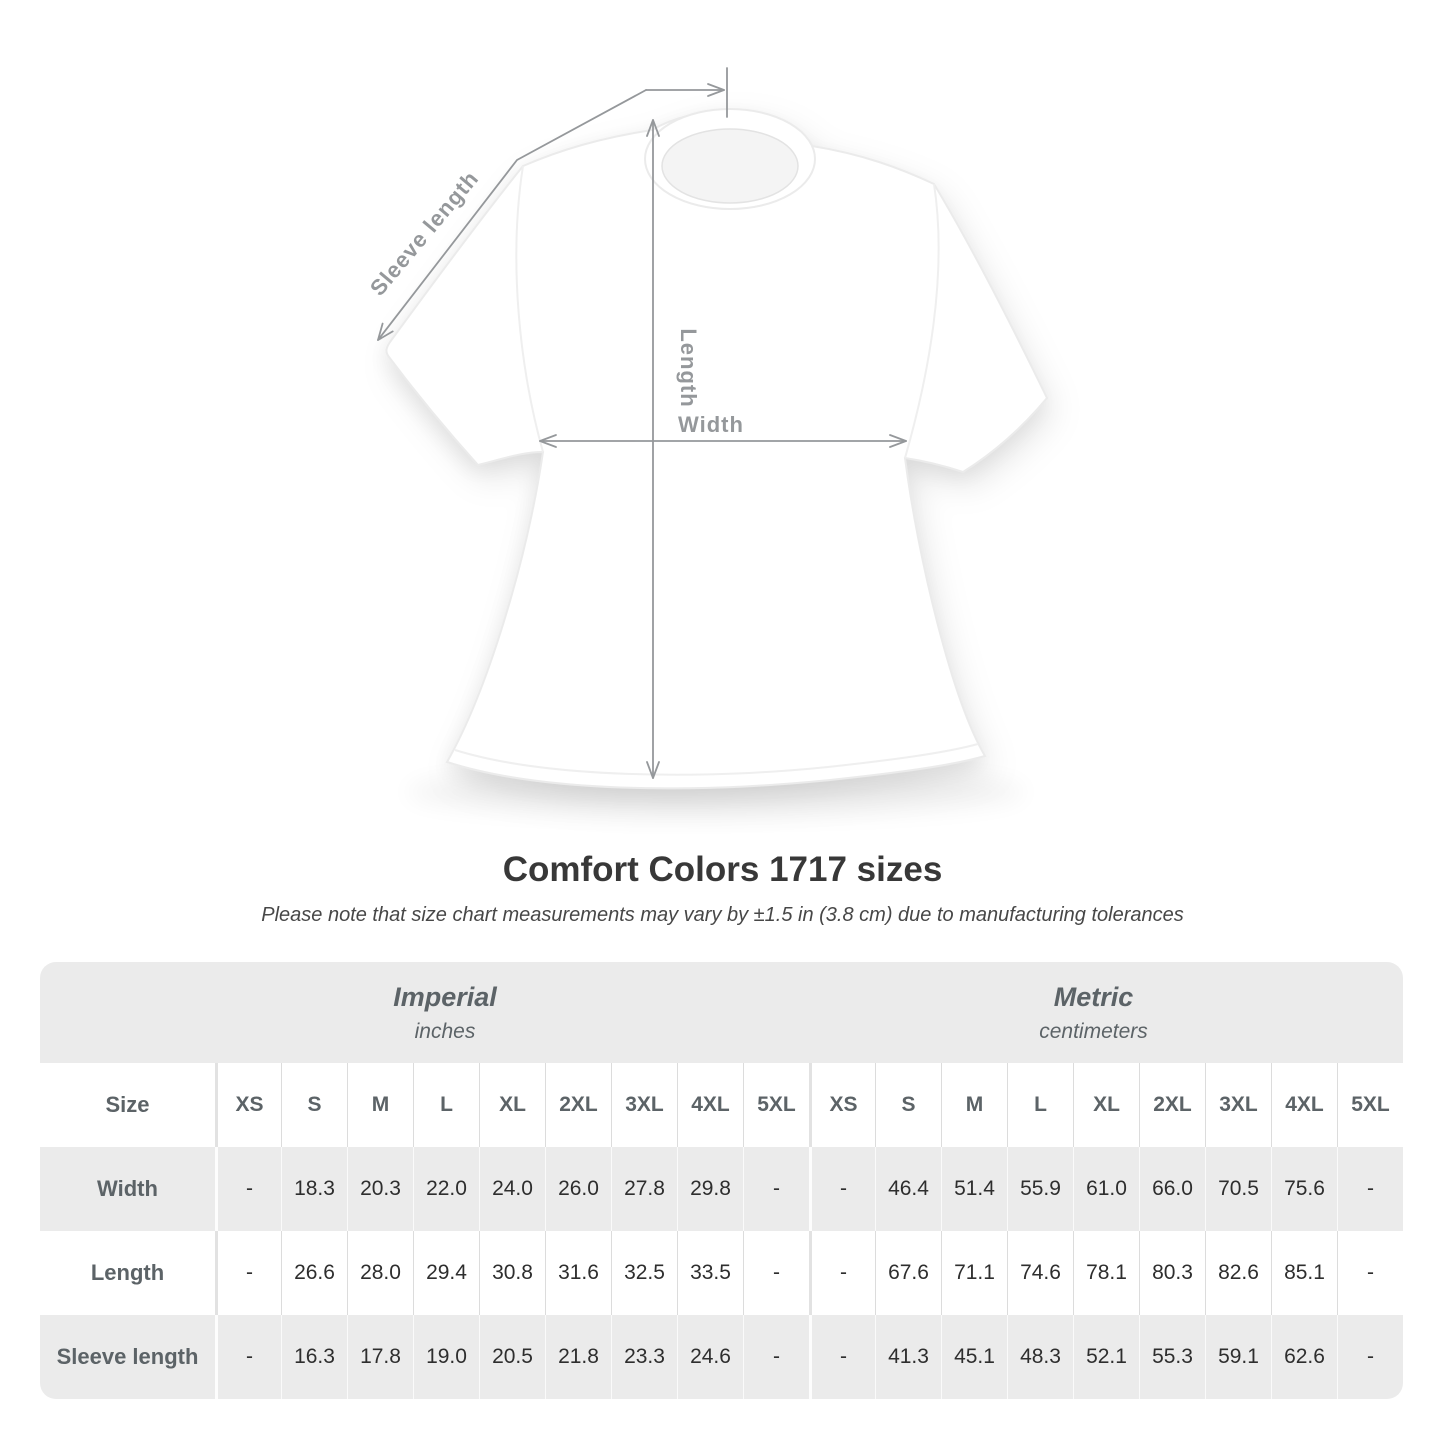 This screenshot has width=1445, height=1445. Describe the element at coordinates (578, 1105) in the screenshot. I see `size-header-imperial: 2XL` at that location.